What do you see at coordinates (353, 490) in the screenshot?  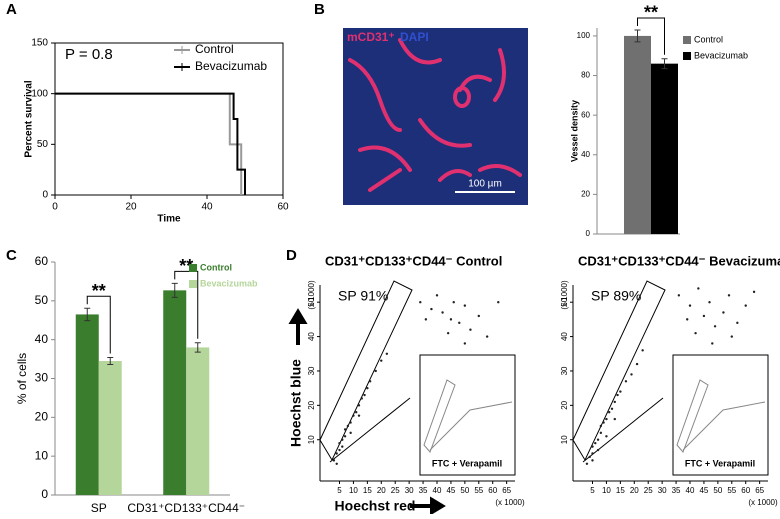 I see `x-tick-label: 10` at bounding box center [353, 490].